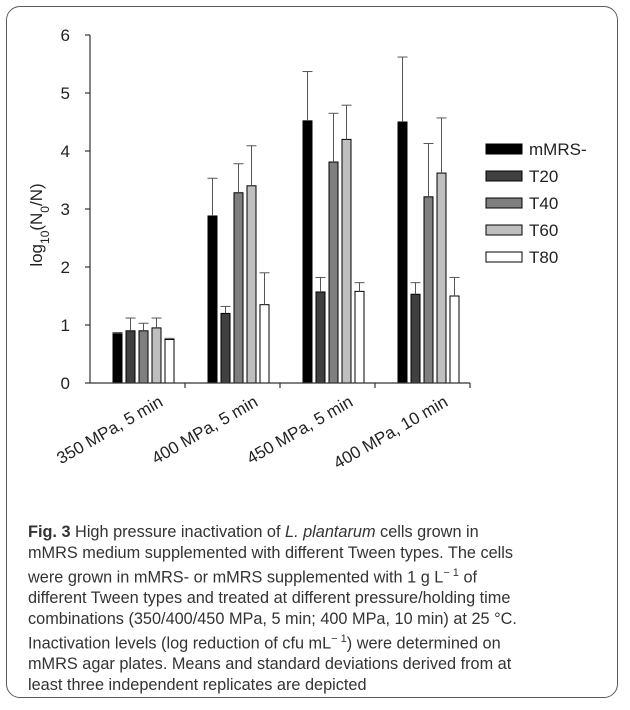  Describe the element at coordinates (543, 176) in the screenshot. I see `legend-label: T20` at that location.